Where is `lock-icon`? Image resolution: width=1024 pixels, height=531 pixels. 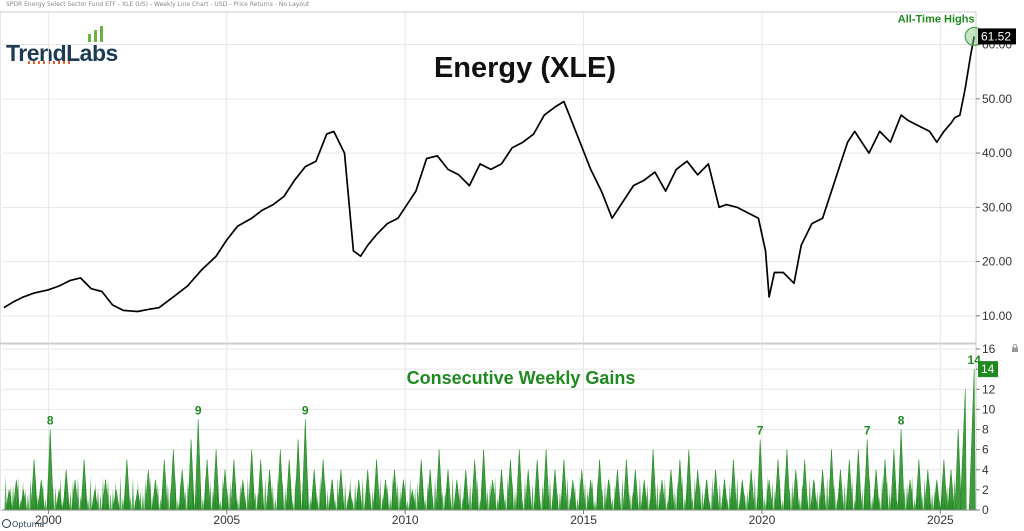
lock-icon is located at coordinates (1015, 348).